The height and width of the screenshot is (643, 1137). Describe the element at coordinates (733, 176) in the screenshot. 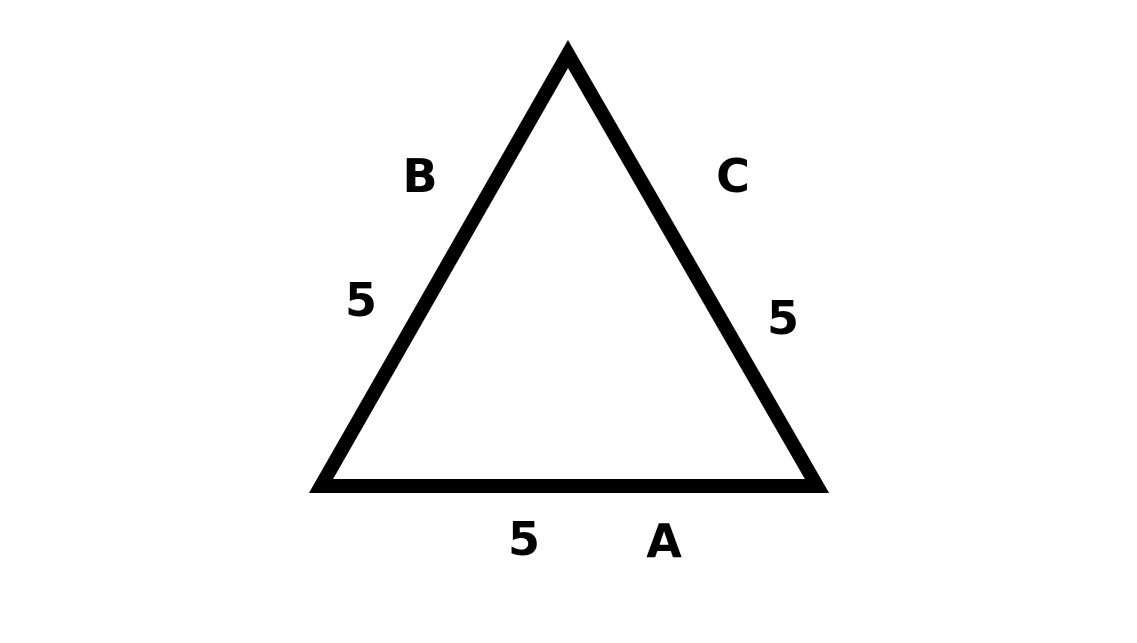

I see `side-label-right: C` at that location.